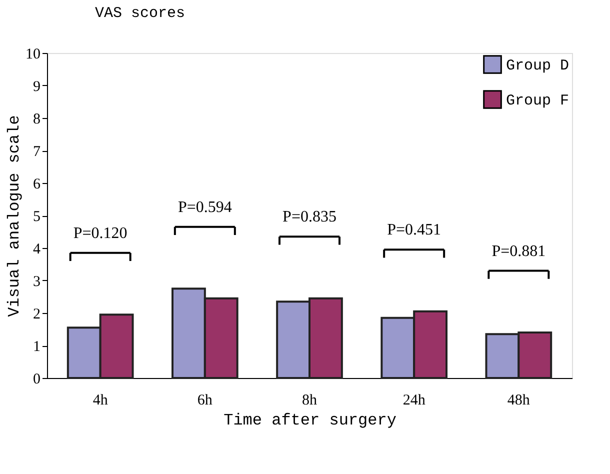 The width and height of the screenshot is (610, 474). What do you see at coordinates (205, 207) in the screenshot?
I see `annotation: P=0.594` at bounding box center [205, 207].